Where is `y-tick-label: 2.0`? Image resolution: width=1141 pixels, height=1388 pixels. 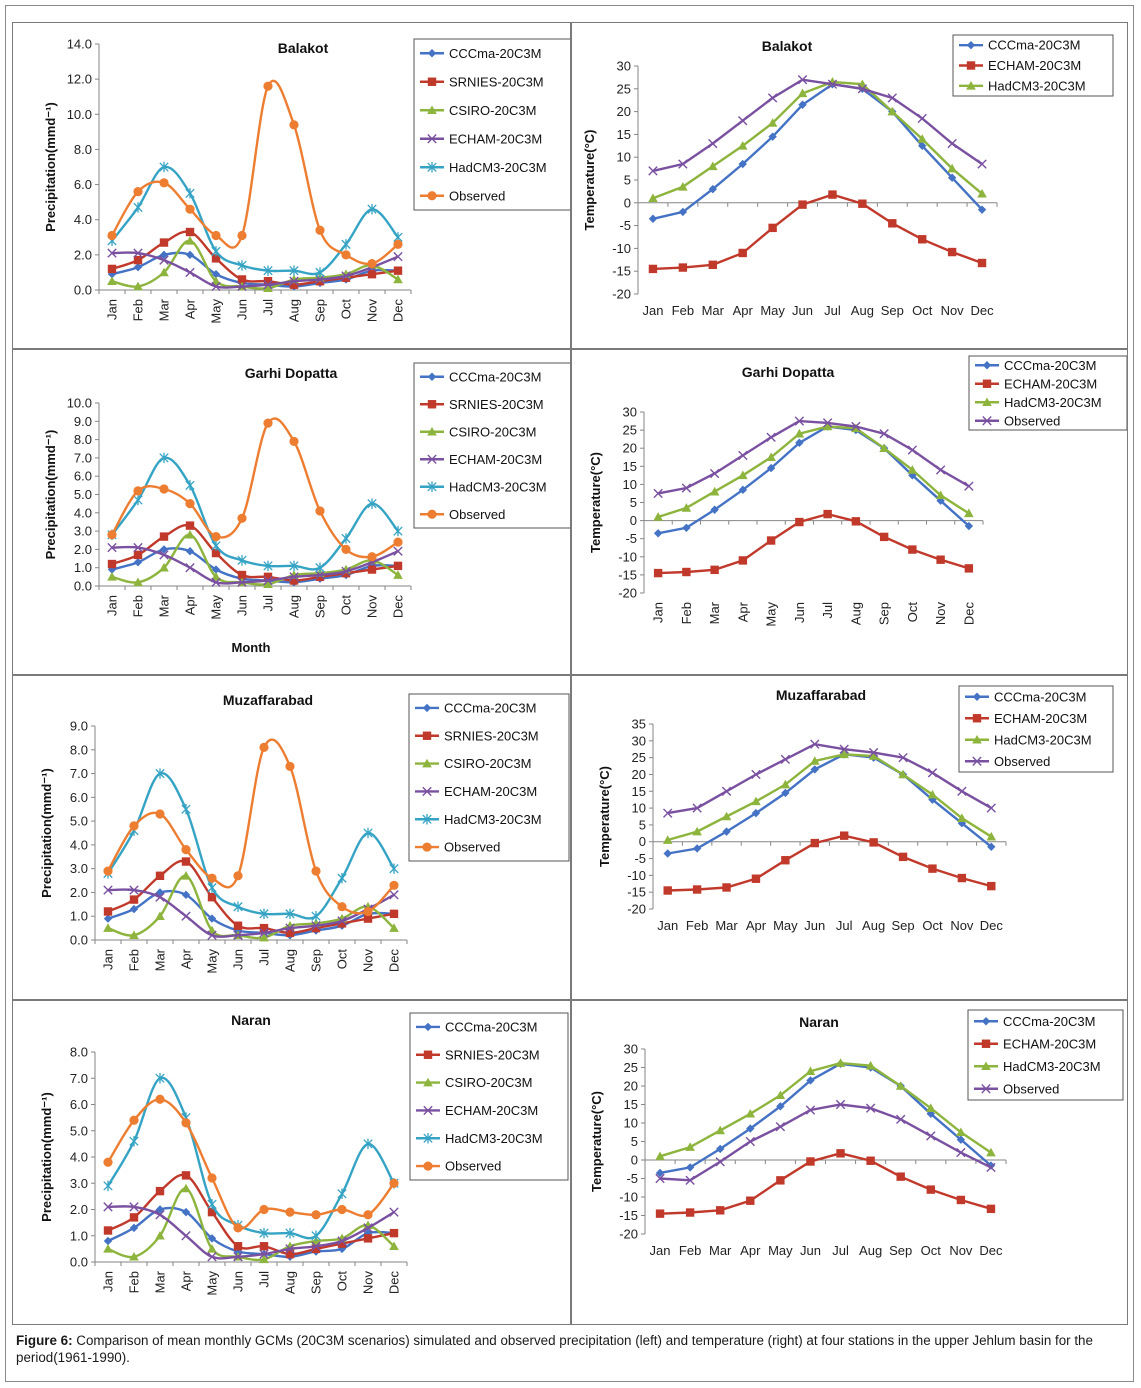 y-tick-label: 2.0 is located at coordinates (79, 1209).